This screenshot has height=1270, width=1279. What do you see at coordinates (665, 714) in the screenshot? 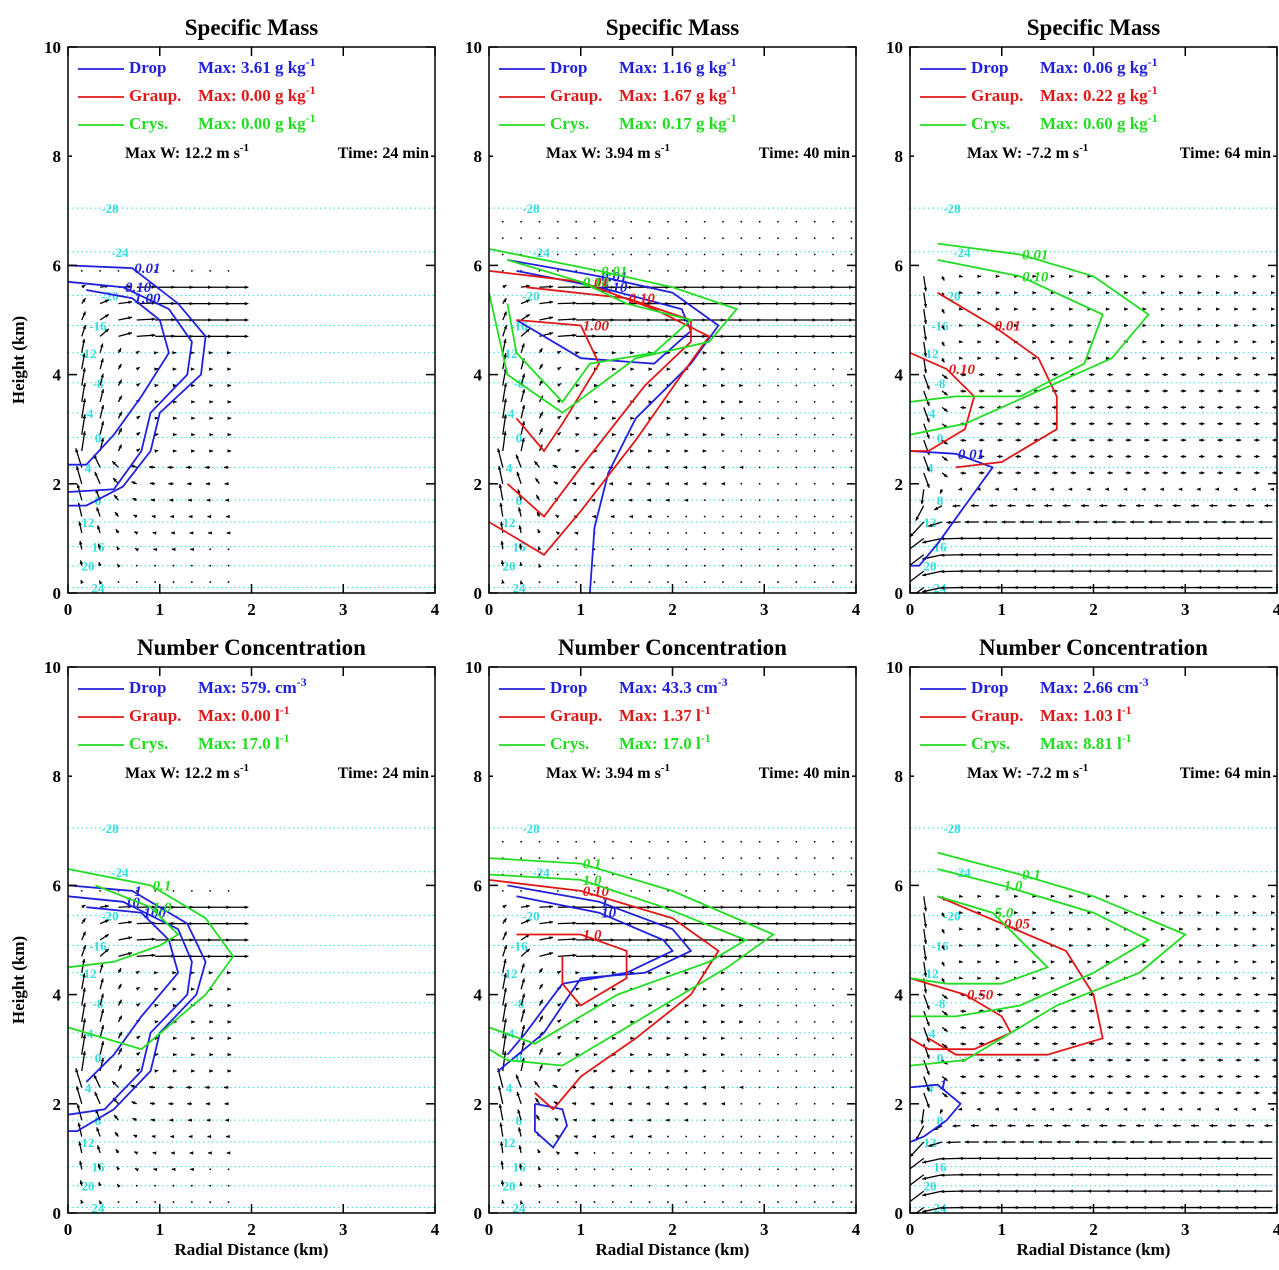
I see `legend-max: Max: 1.37 l-1` at bounding box center [665, 714].